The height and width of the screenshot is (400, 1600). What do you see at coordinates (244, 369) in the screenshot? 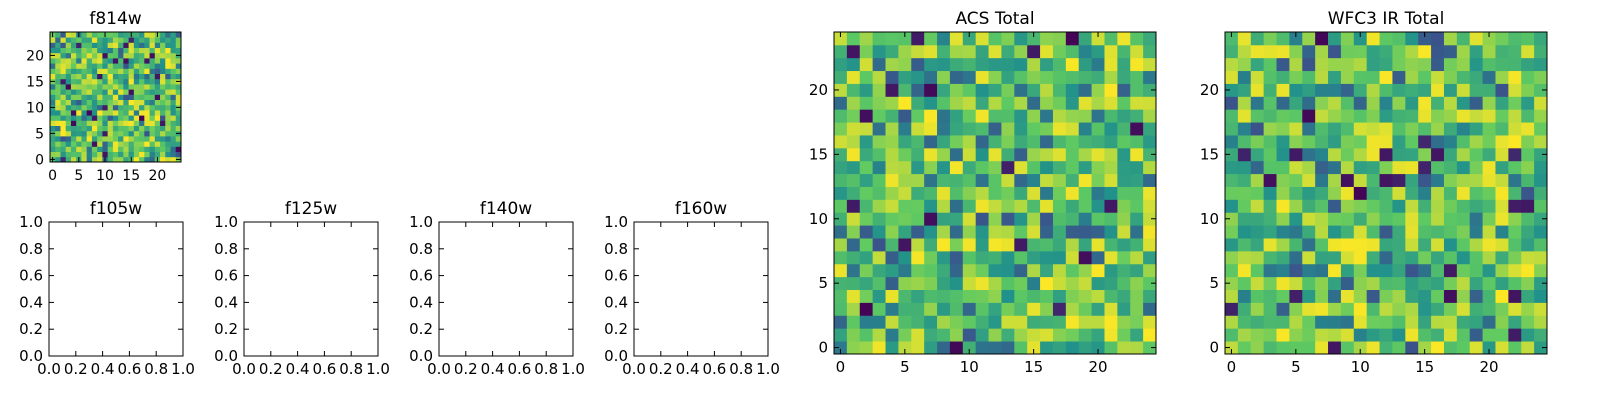
I see `x-tick-label: 0.0` at bounding box center [244, 369].